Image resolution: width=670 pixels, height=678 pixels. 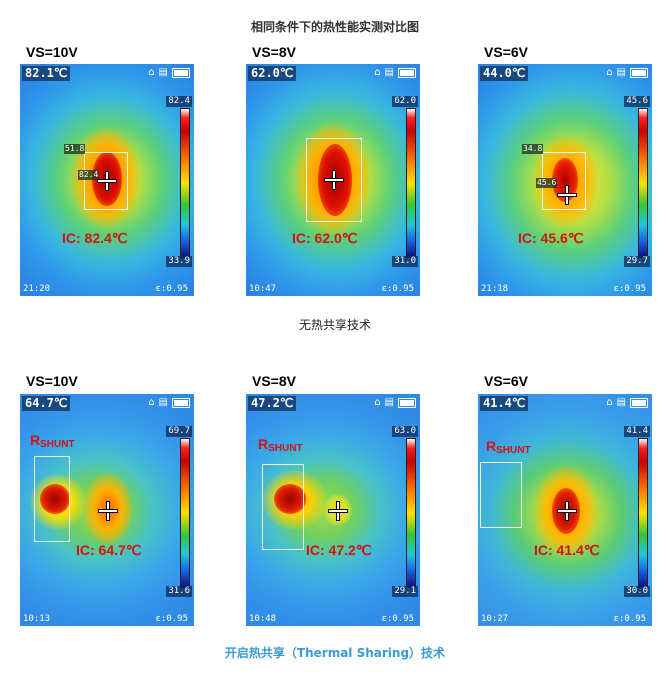 I want to click on spot-temp-1: 34.8, so click(x=533, y=149).